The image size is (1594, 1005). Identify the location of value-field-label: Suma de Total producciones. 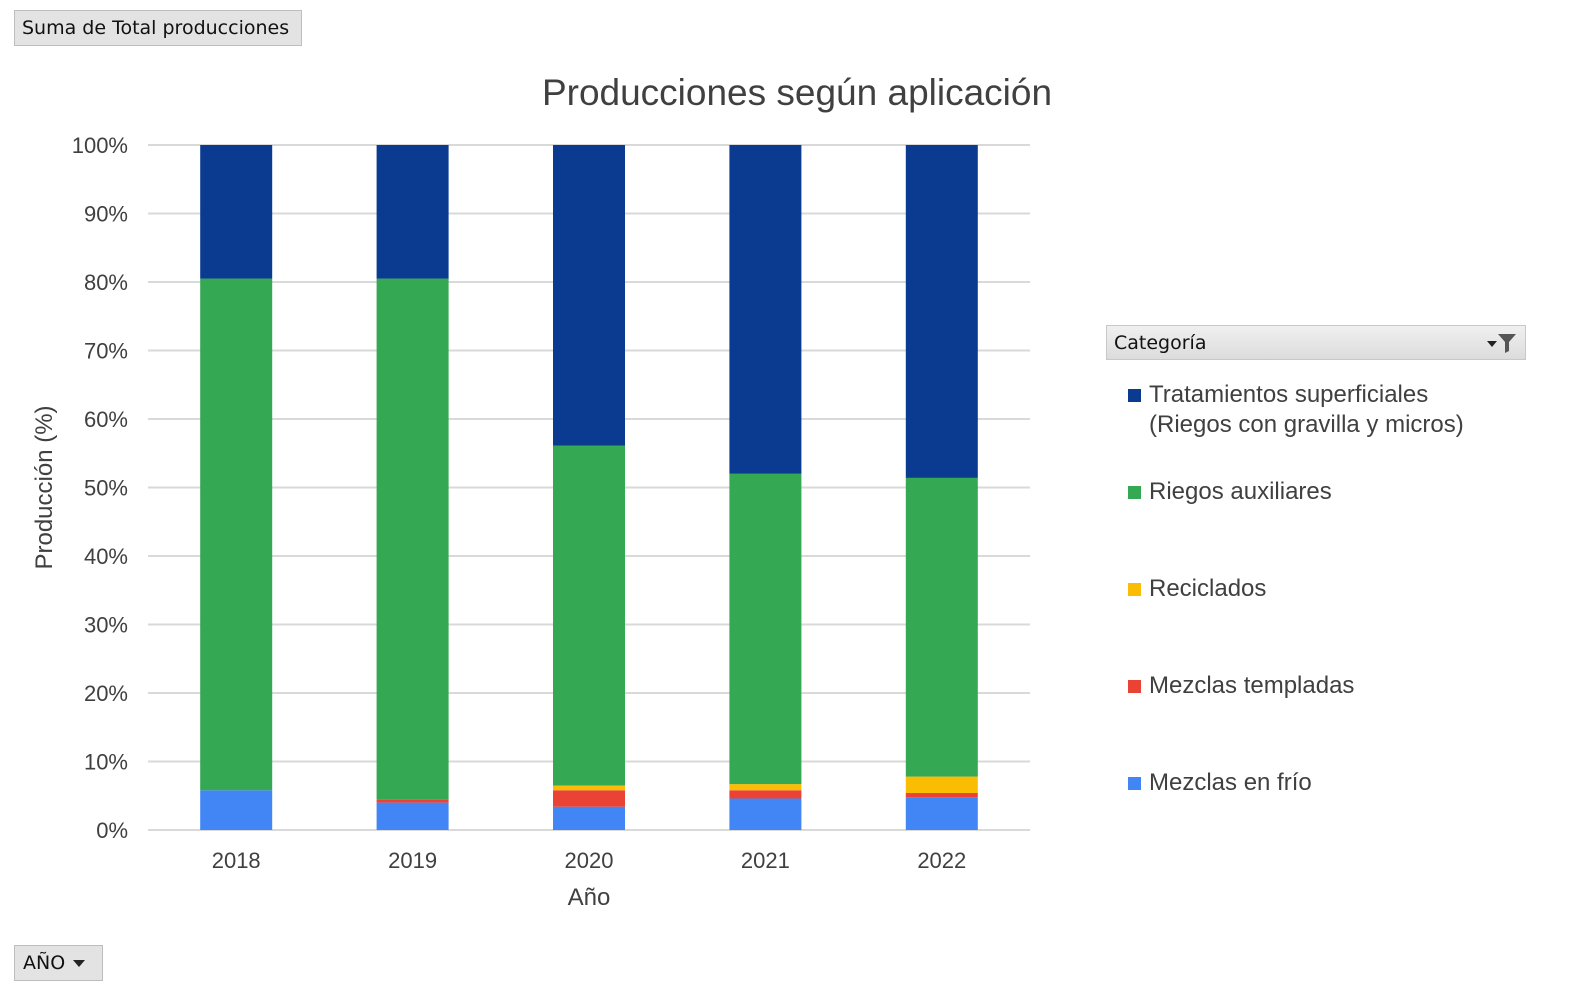
(156, 28).